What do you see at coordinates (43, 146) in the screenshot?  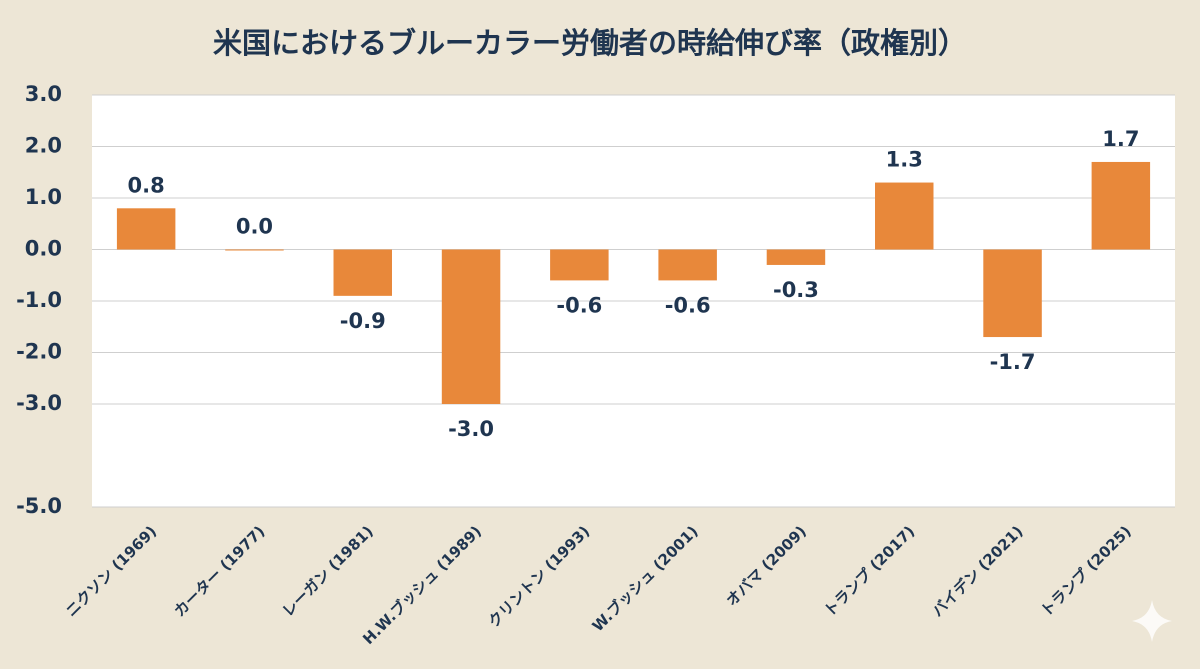 I see `y-tick-label: 2.0` at bounding box center [43, 146].